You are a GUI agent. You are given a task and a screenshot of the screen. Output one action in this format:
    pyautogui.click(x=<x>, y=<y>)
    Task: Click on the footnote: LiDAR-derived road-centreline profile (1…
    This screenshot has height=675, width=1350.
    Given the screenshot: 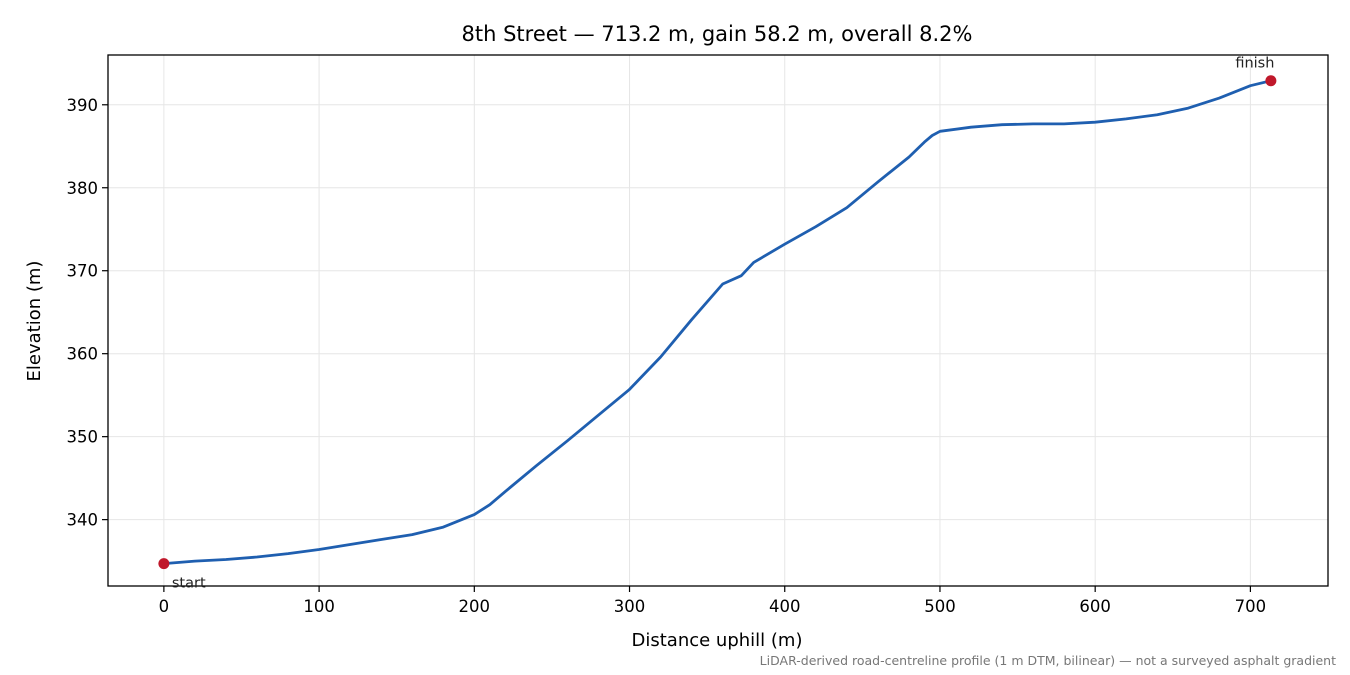 What is the action you would take?
    pyautogui.click(x=1048, y=660)
    